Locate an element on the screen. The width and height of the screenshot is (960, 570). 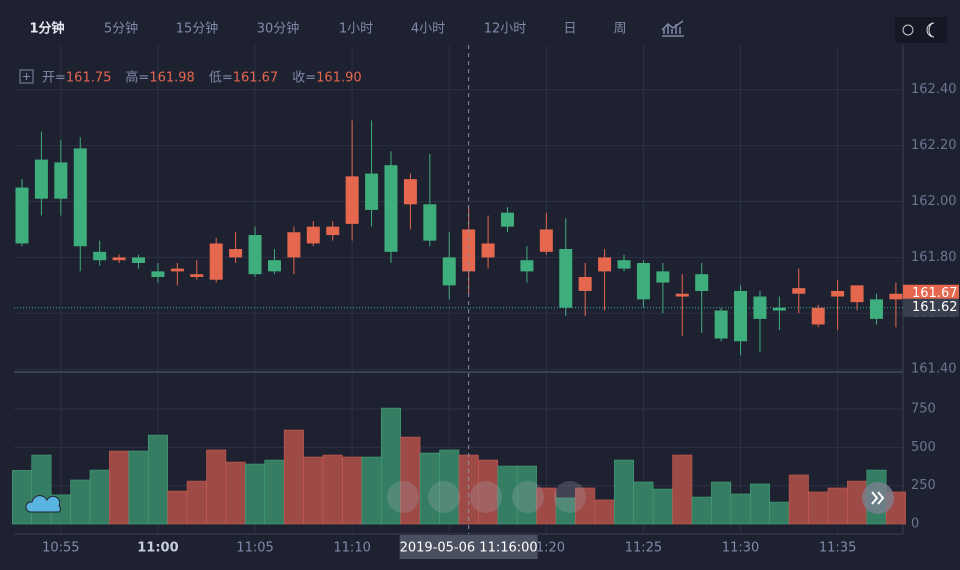
scroll-glyph is located at coordinates (878, 498).